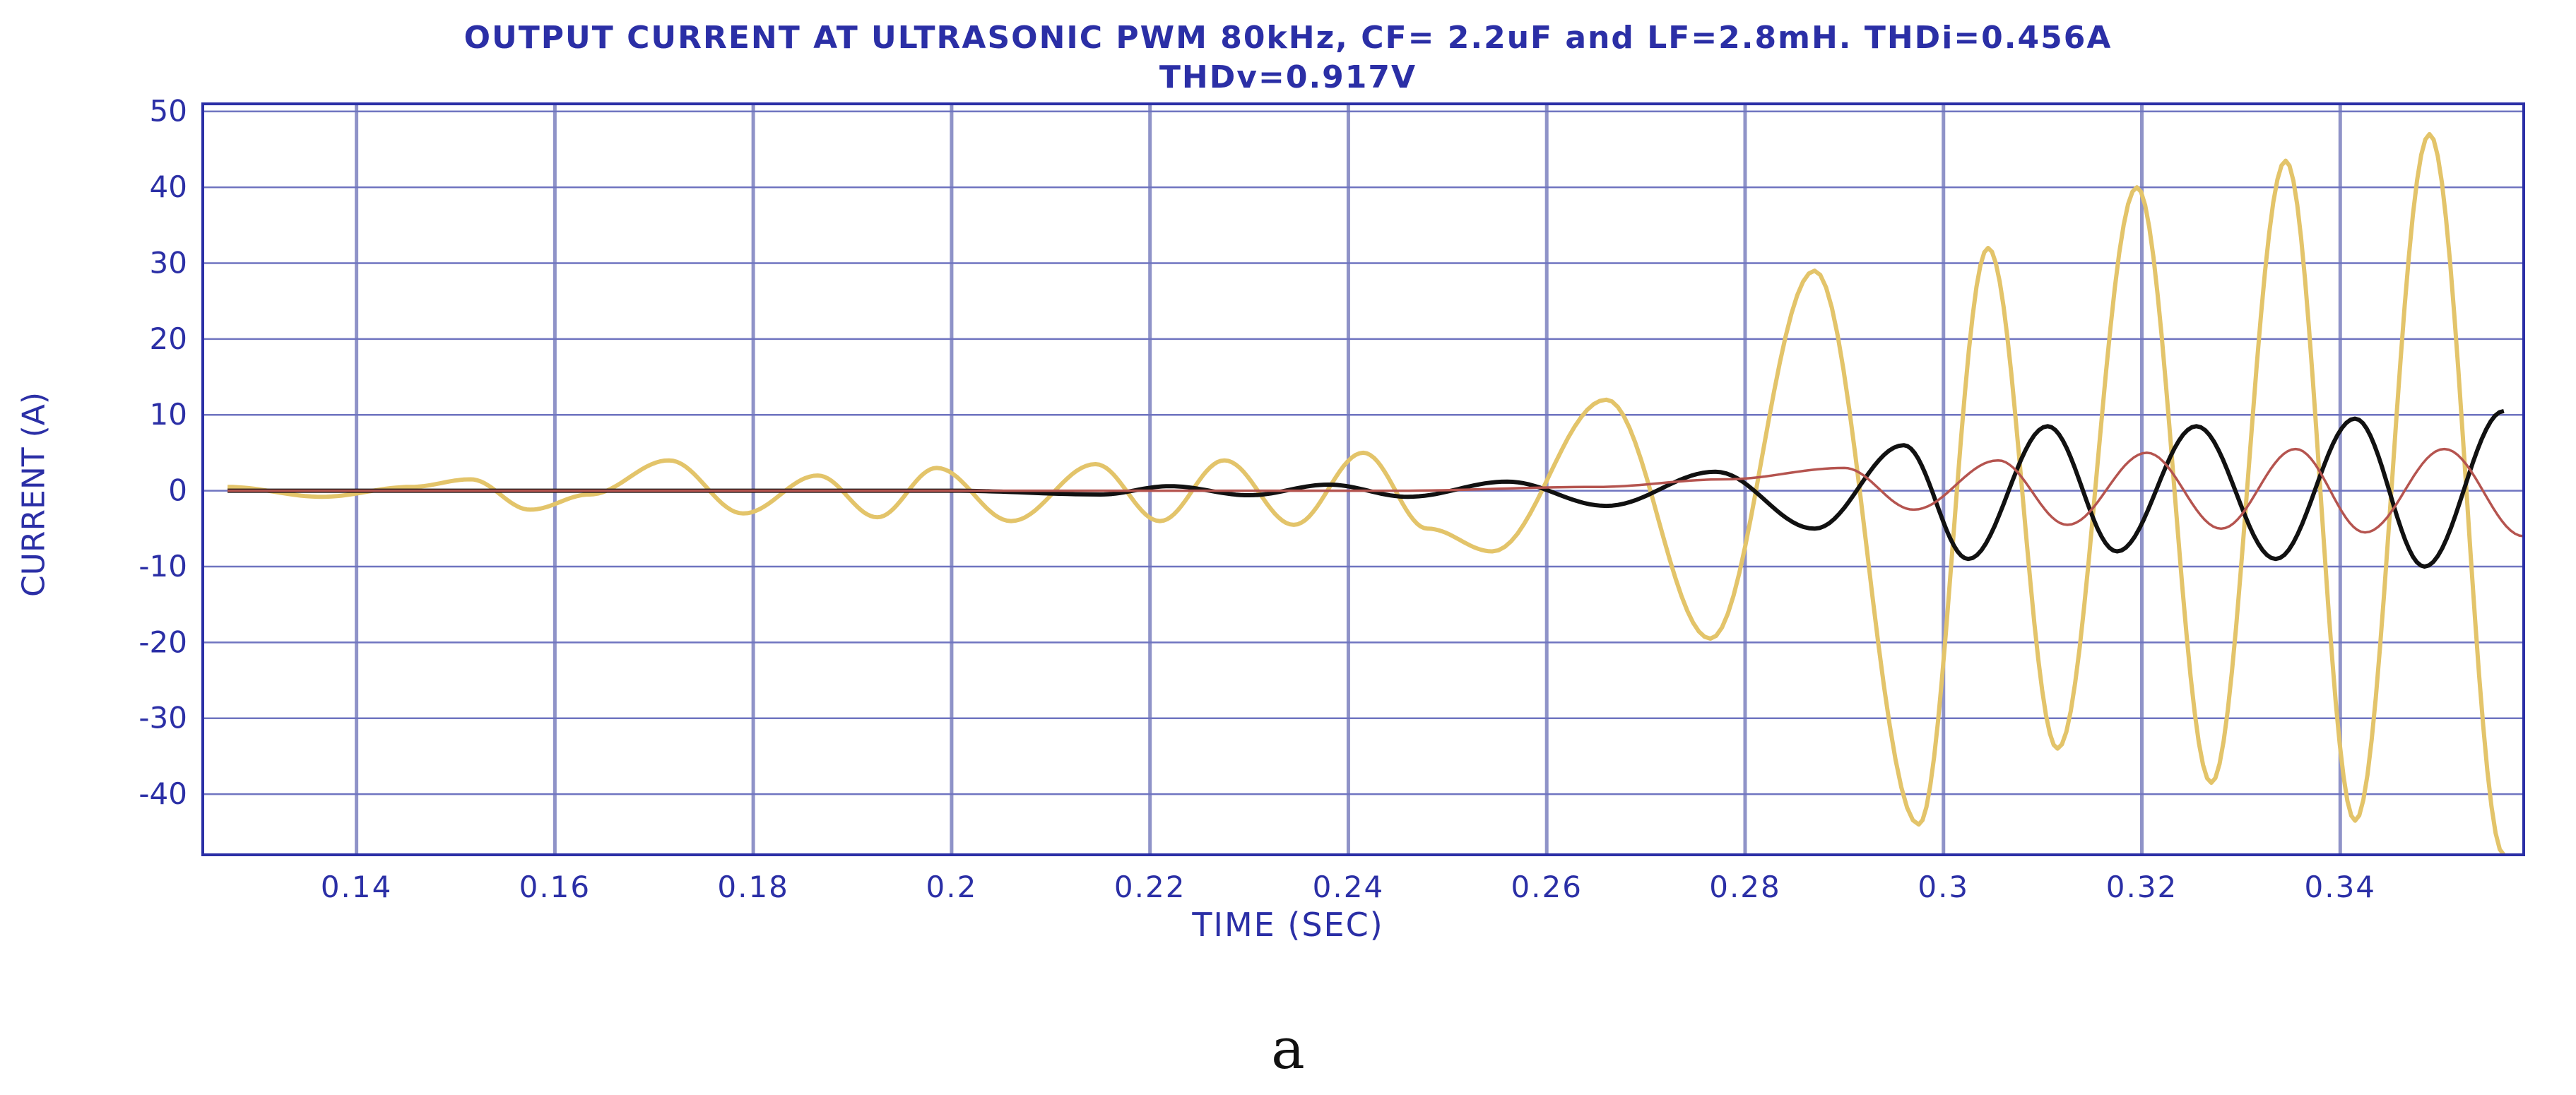 This screenshot has height=1095, width=2576. What do you see at coordinates (162, 793) in the screenshot?
I see `y-tick-label: -40` at bounding box center [162, 793].